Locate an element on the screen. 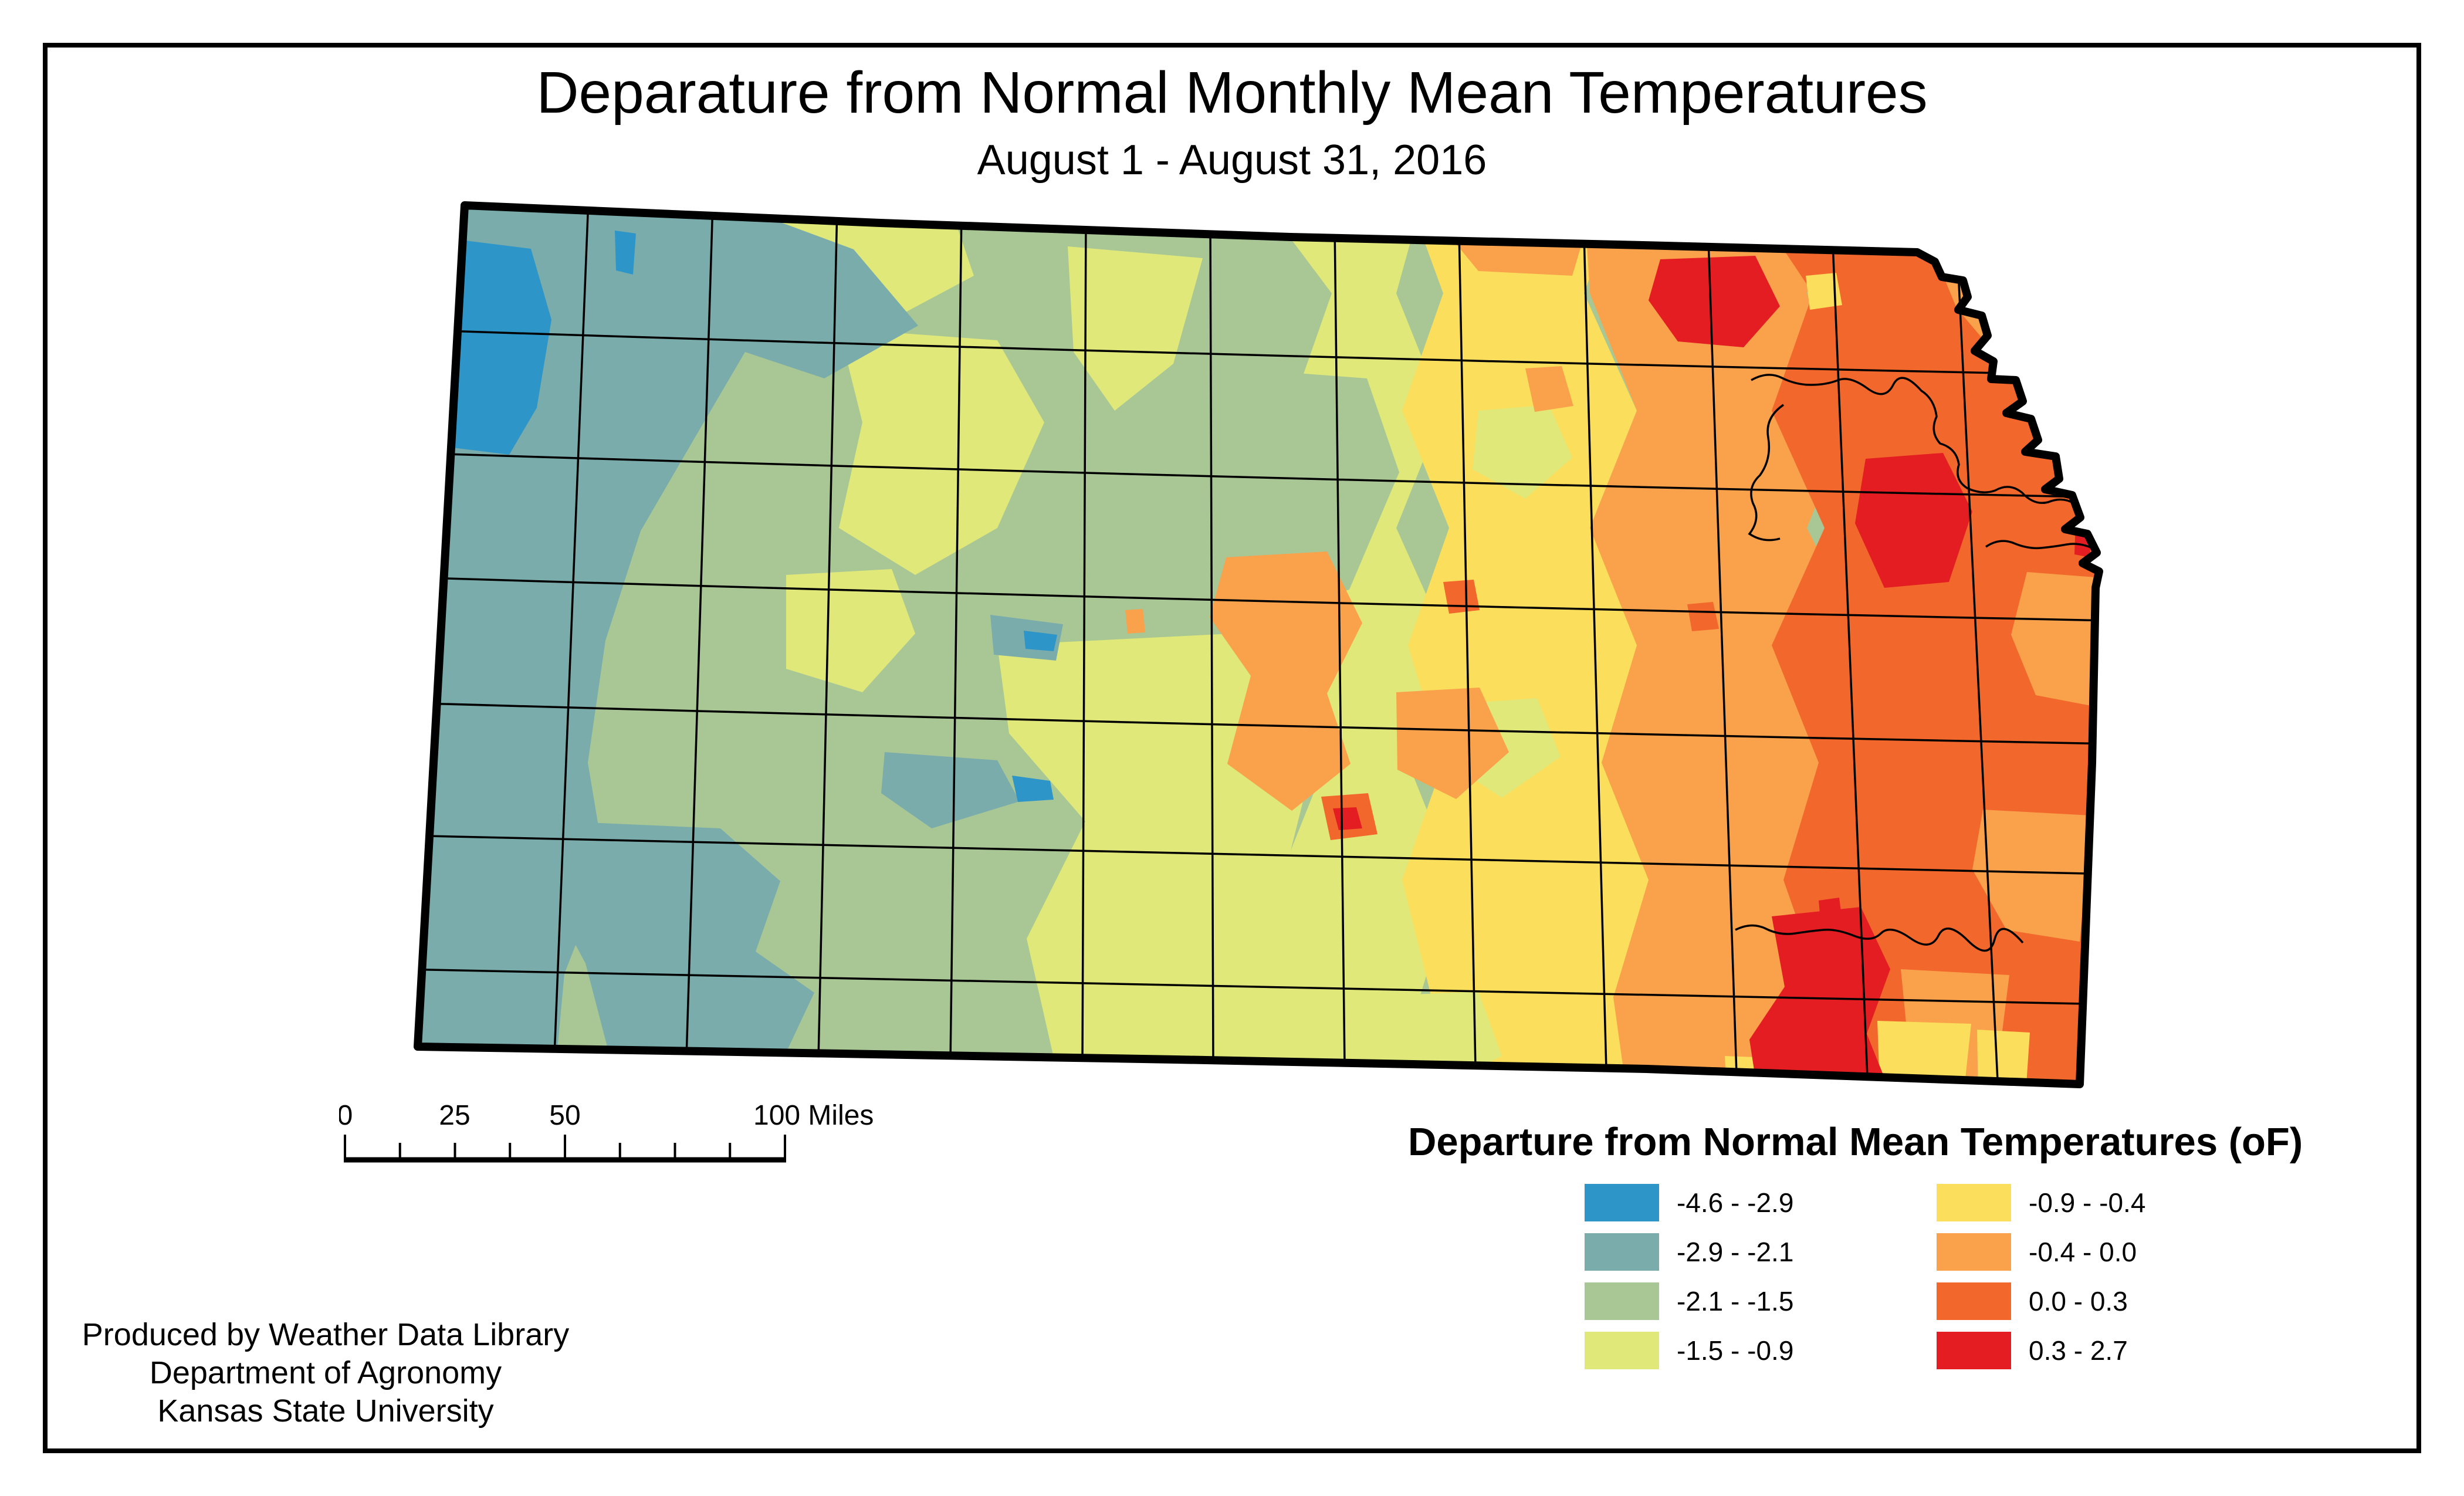  legend-item: -4.6 - -2.9 is located at coordinates (1689, 1202).